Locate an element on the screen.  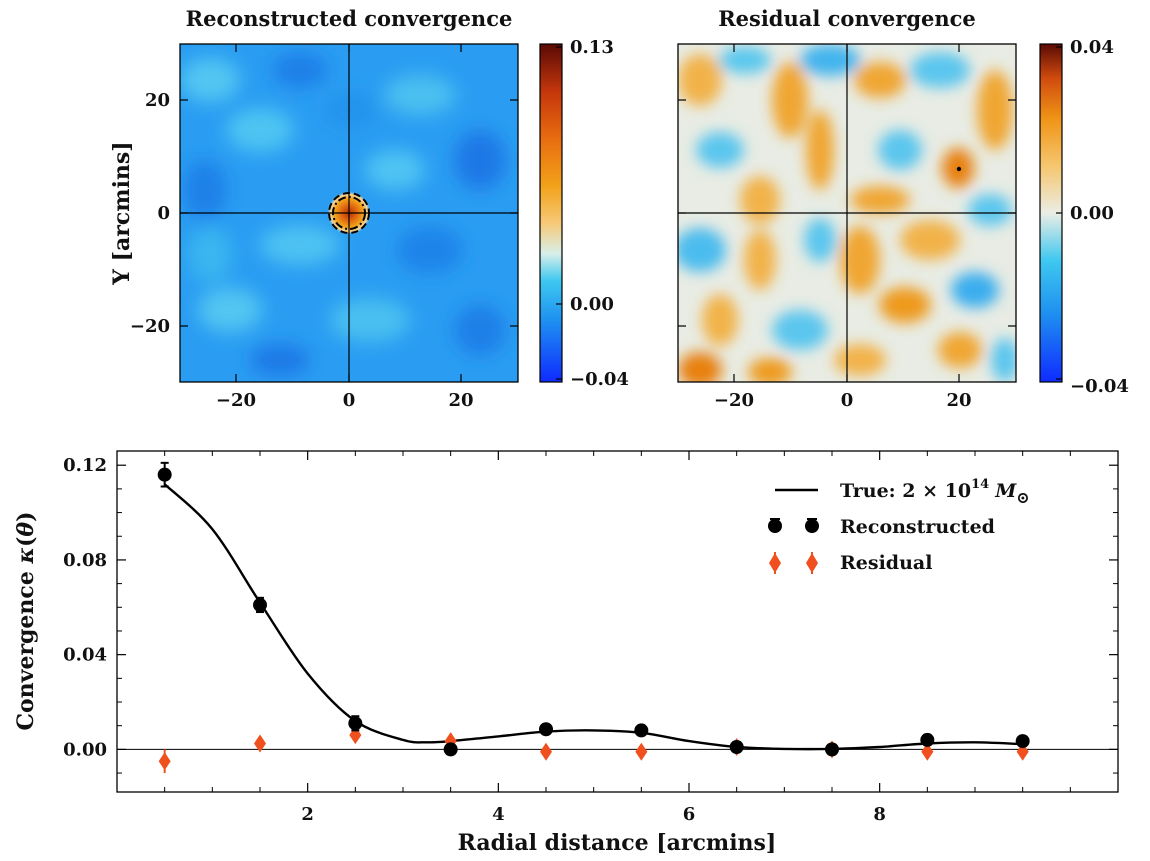
y-tick-label: 0.00 is located at coordinates (85, 749).